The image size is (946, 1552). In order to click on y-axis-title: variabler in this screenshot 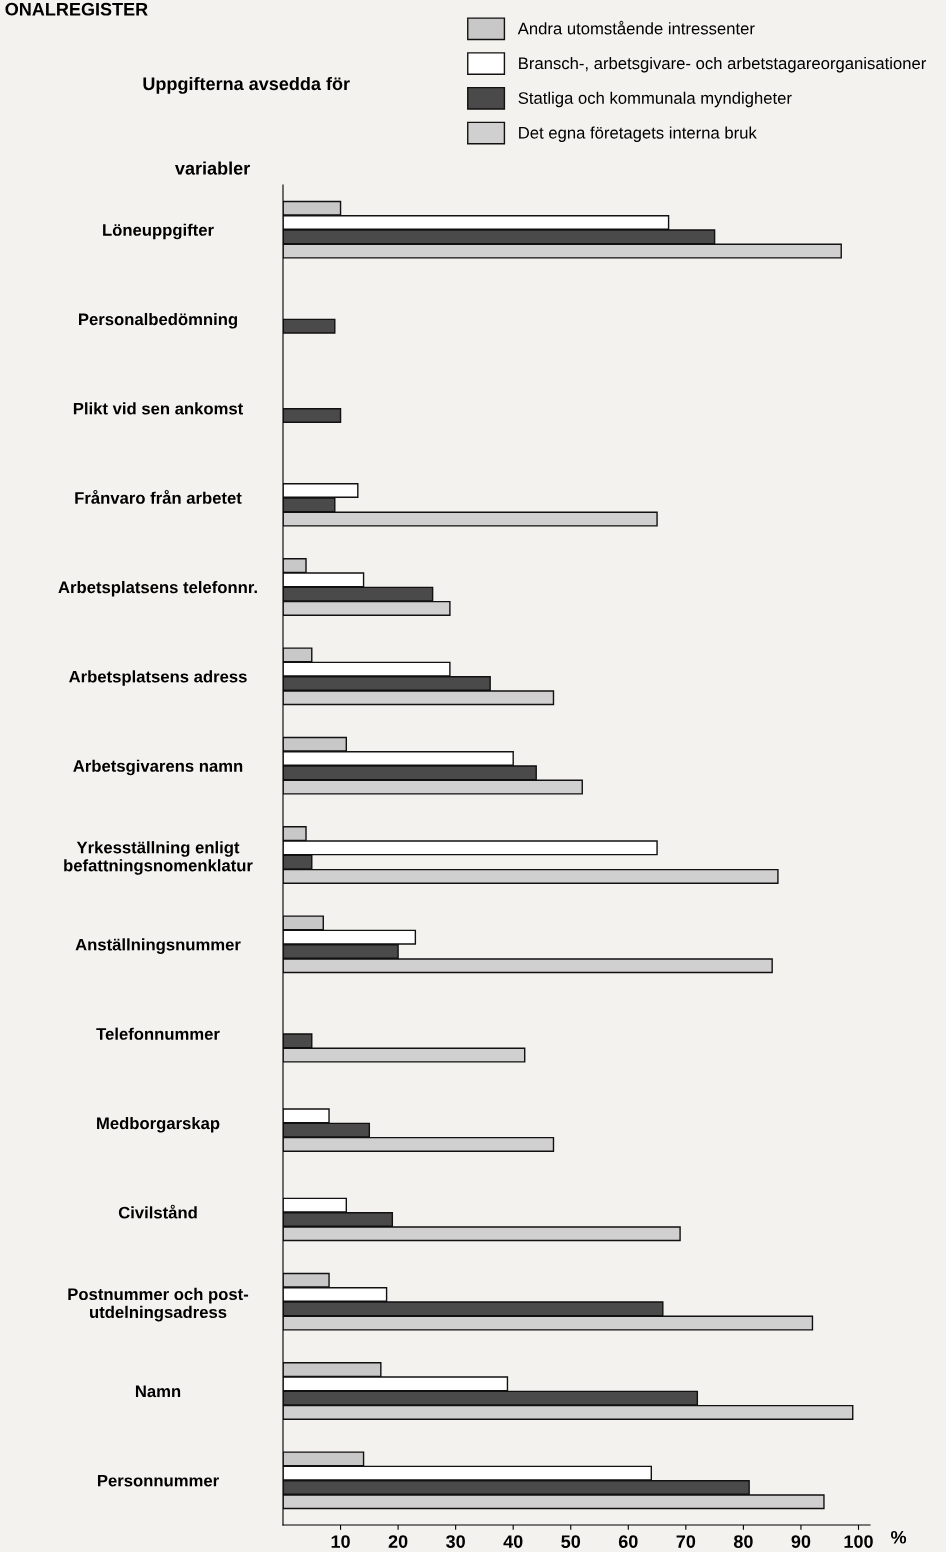, I will do `click(212, 168)`.